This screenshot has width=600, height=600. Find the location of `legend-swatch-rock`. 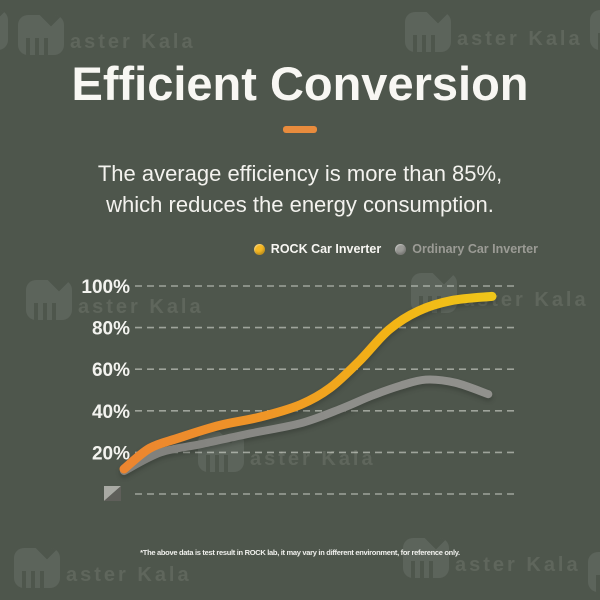

legend-swatch-rock is located at coordinates (259, 249).